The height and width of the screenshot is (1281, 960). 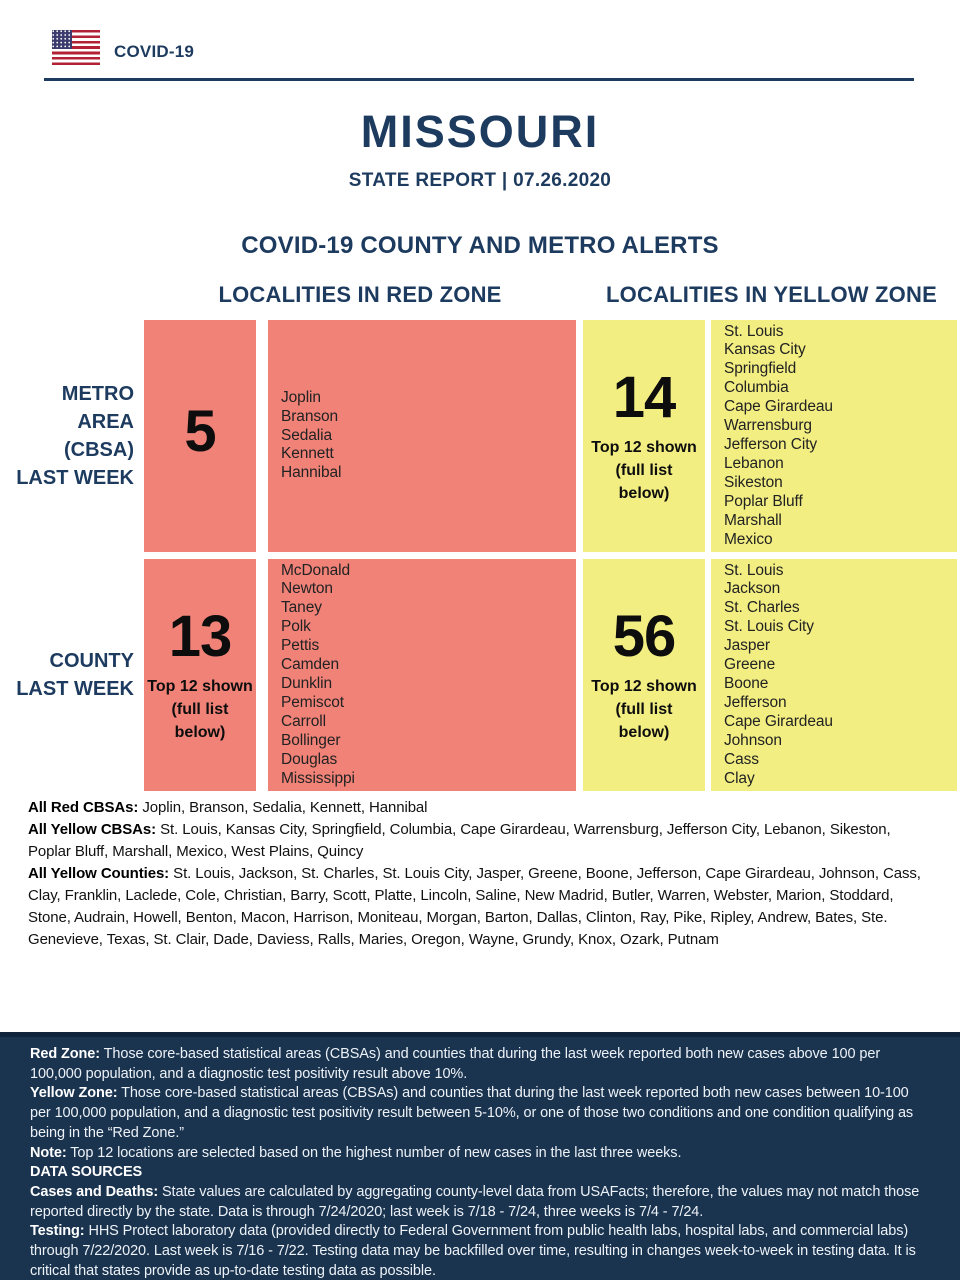 I want to click on note-label: Note:, so click(x=48, y=1152).